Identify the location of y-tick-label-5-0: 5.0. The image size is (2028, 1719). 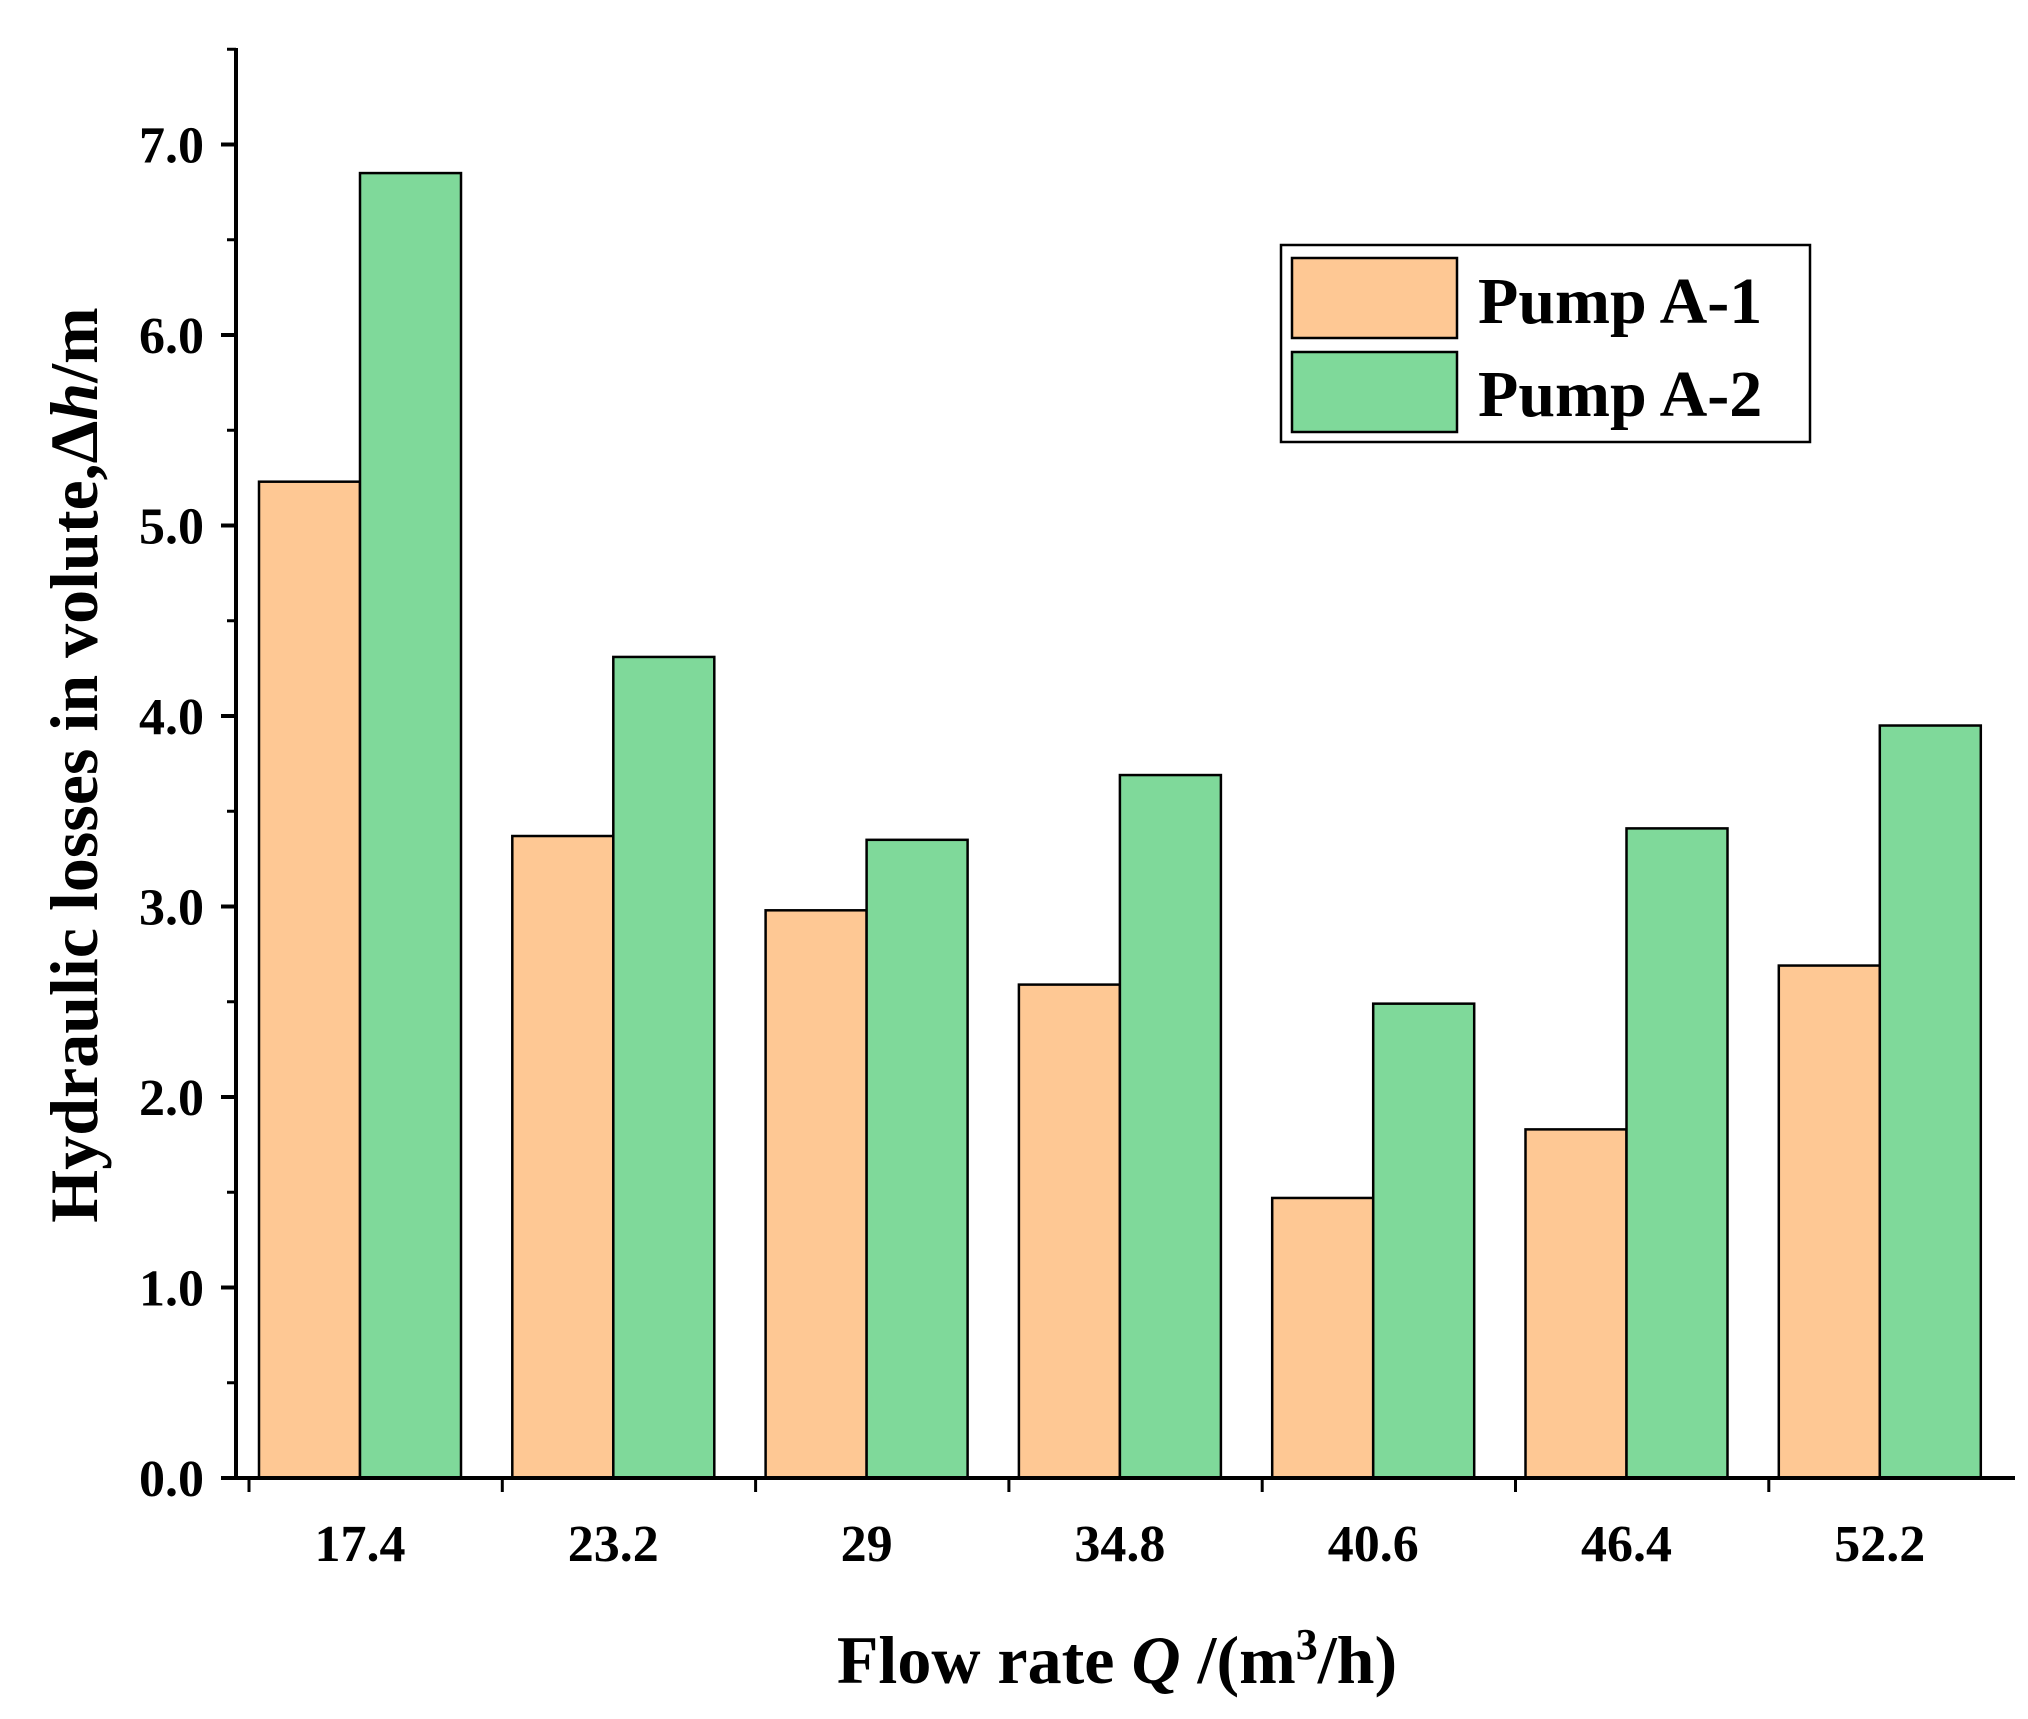
(171, 527).